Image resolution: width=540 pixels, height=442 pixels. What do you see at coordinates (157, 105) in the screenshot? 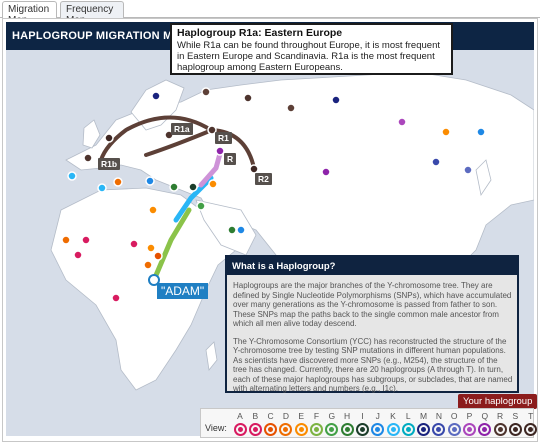
I see `scandinavia-landmass` at bounding box center [157, 105].